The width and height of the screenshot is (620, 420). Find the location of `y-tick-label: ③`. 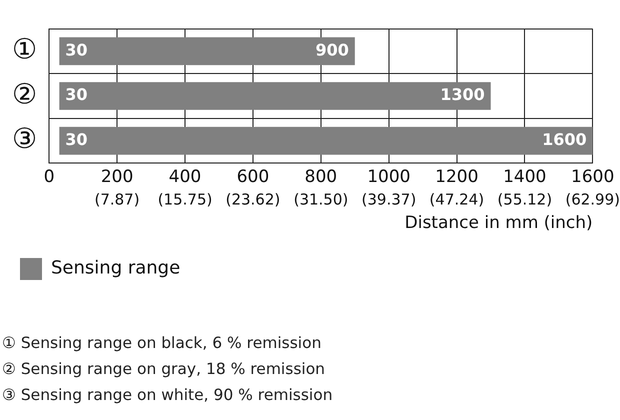

y-tick-label: ③ is located at coordinates (25, 139).